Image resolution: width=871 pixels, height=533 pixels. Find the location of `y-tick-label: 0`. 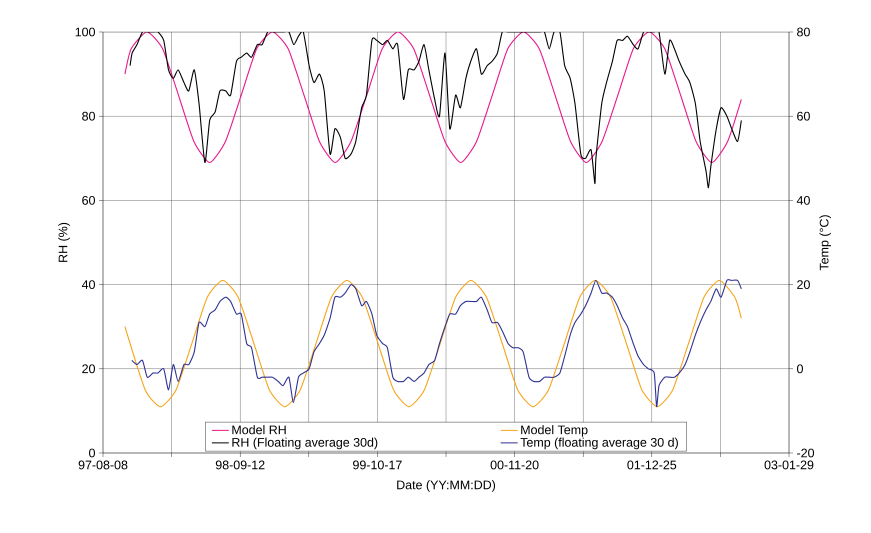

y-tick-label: 0 is located at coordinates (92, 453).